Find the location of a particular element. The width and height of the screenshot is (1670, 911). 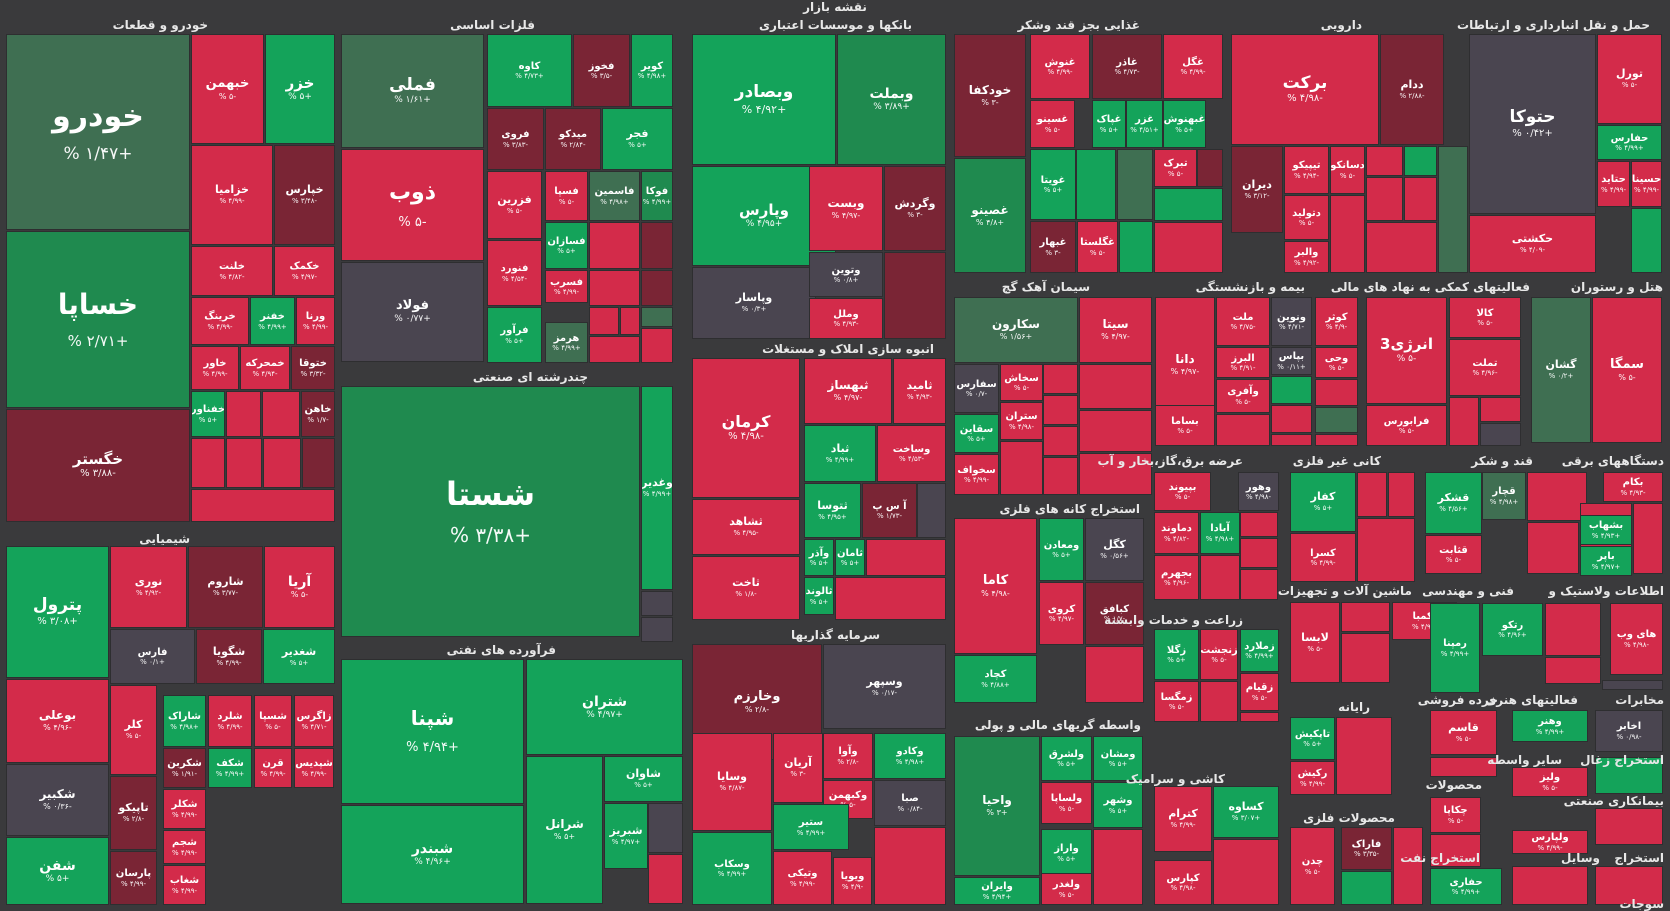

stock-tile: وتوین +۰/۸ % is located at coordinates (846, 274).